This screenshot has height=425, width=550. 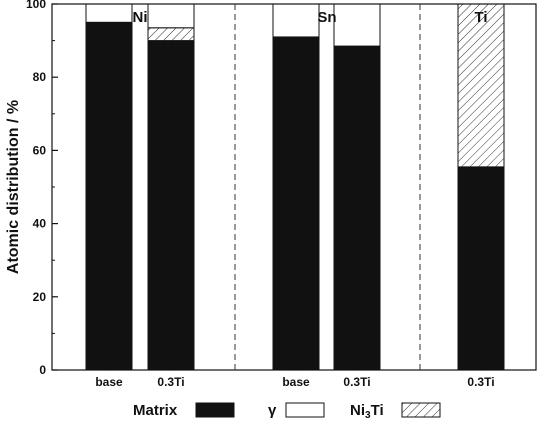 I want to click on legend: Matrix γ Ni3Ti, so click(x=287, y=411).